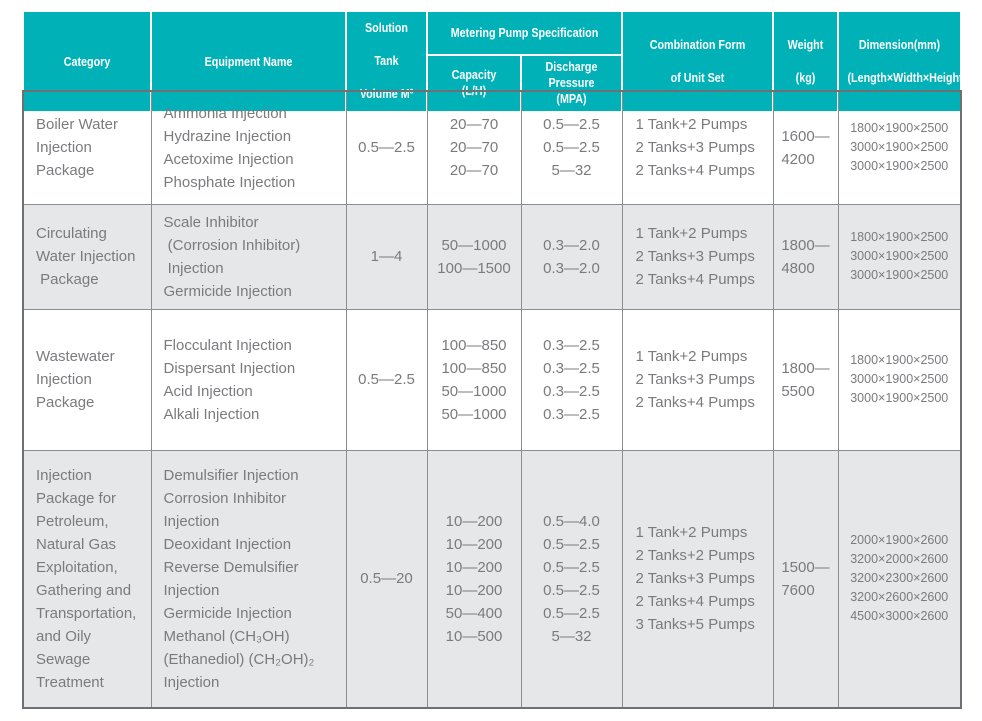 Image resolution: width=982 pixels, height=721 pixels. Describe the element at coordinates (697, 61) in the screenshot. I see `col-header-combination-label: Combination Form of Unit Set` at that location.